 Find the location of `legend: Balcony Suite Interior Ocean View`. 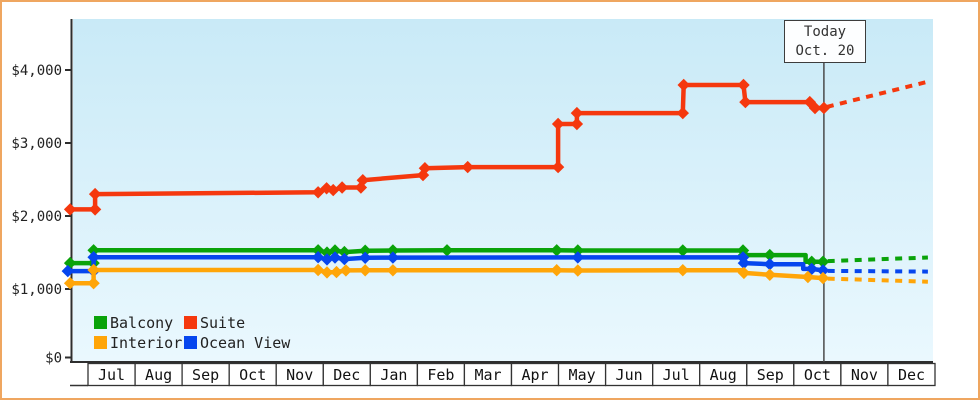

legend: Balcony Suite Interior Ocean View is located at coordinates (192, 332).